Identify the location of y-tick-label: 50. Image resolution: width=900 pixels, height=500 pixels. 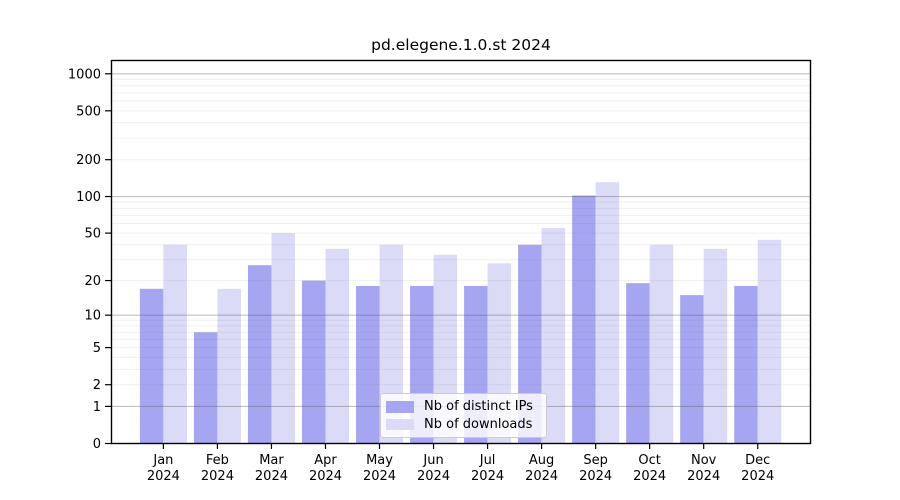
(92, 234).